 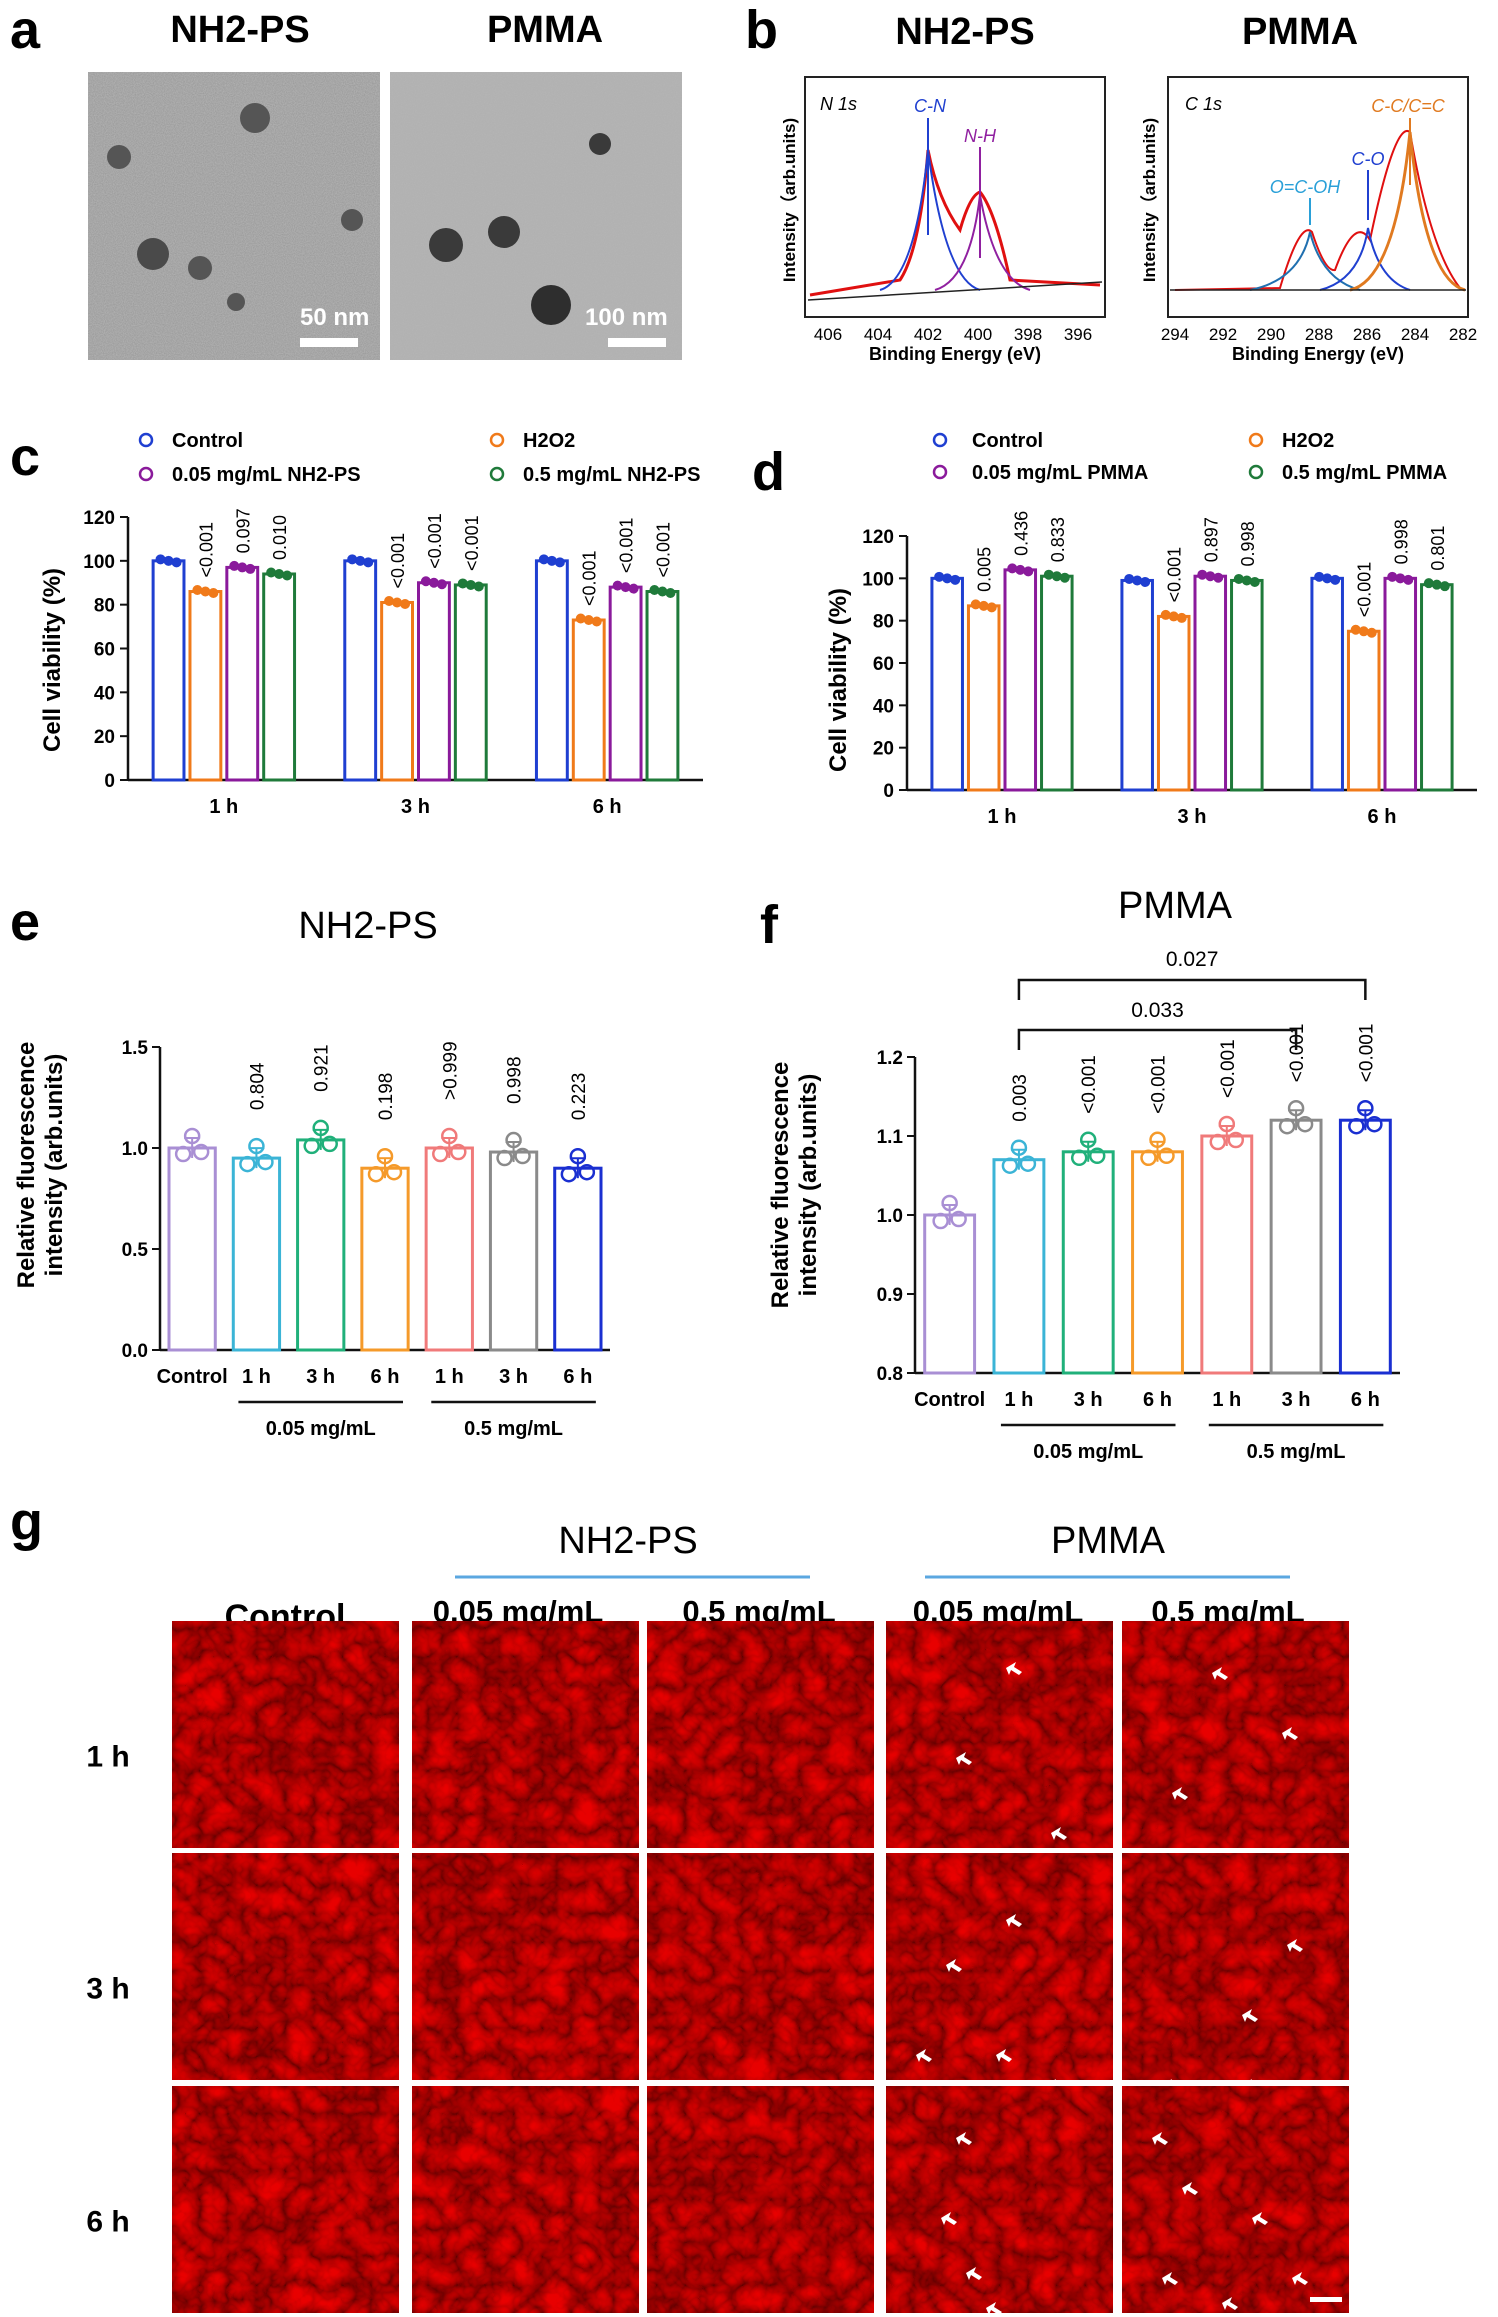 I want to click on y-tick-label: 40, so click(x=883, y=706).